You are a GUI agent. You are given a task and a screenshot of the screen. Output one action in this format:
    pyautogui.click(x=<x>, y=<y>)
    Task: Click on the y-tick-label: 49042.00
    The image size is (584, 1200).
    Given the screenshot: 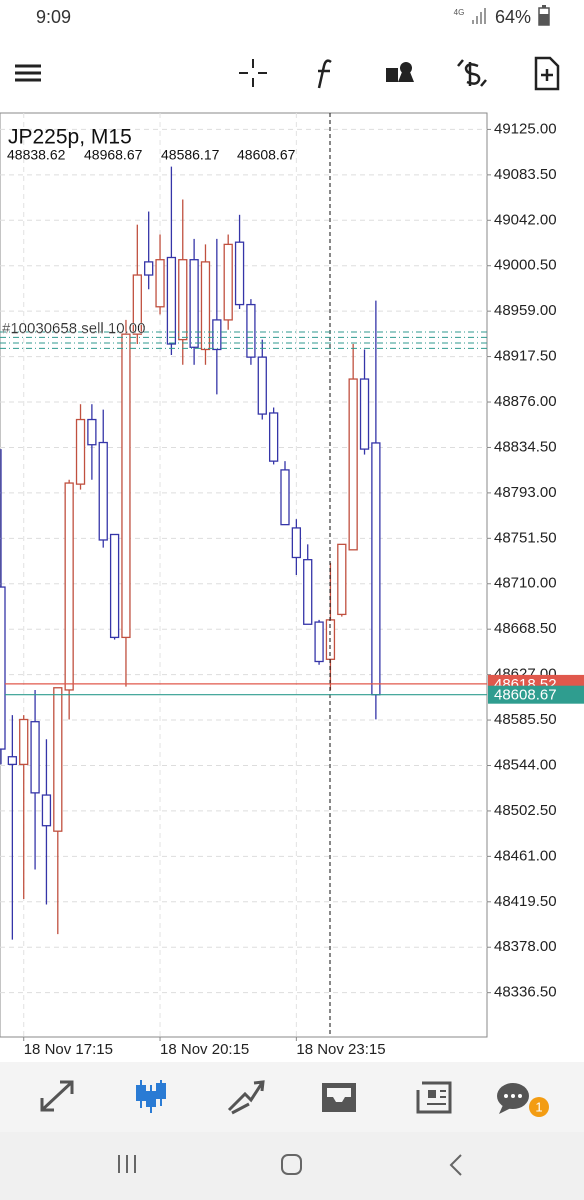 What is the action you would take?
    pyautogui.click(x=525, y=219)
    